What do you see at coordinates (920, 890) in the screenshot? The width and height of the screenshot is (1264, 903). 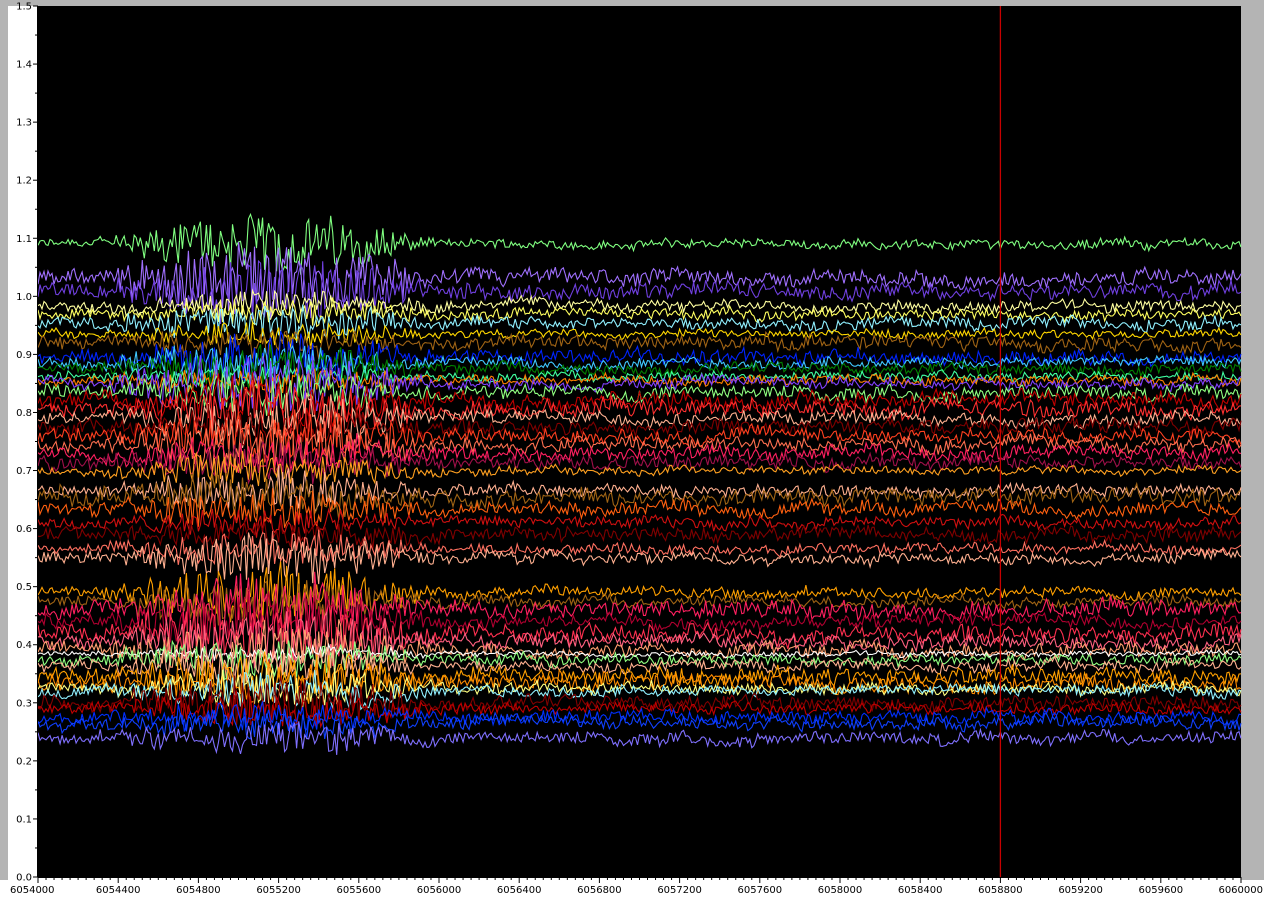 I see `x-tick-label: 6058400` at bounding box center [920, 890].